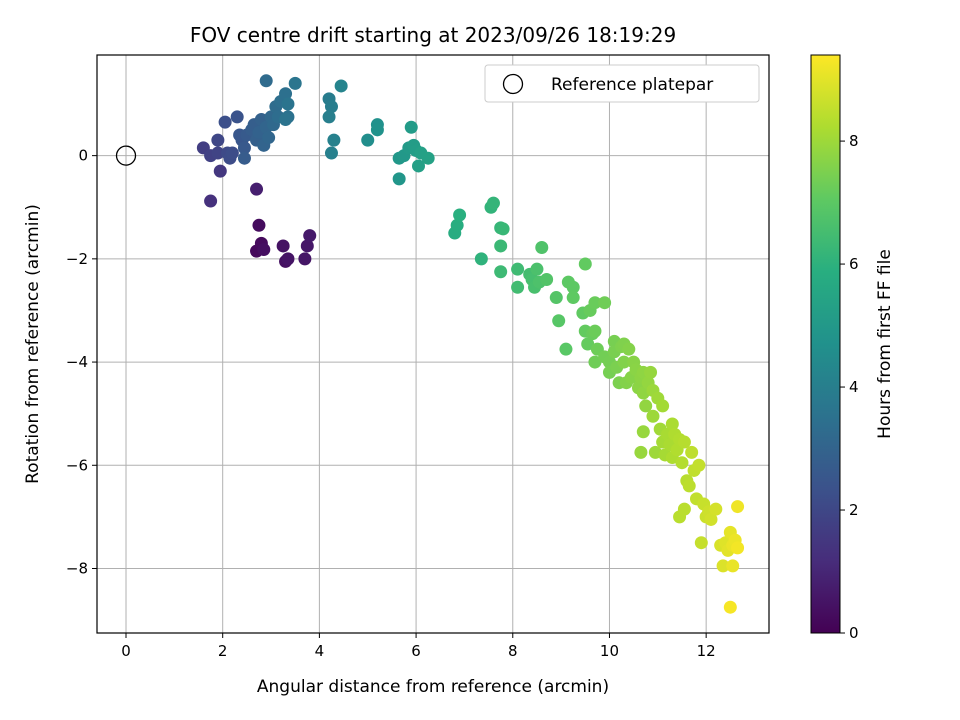 Image resolution: width=960 pixels, height=720 pixels. I want to click on y-tick-label: −6, so click(77, 465).